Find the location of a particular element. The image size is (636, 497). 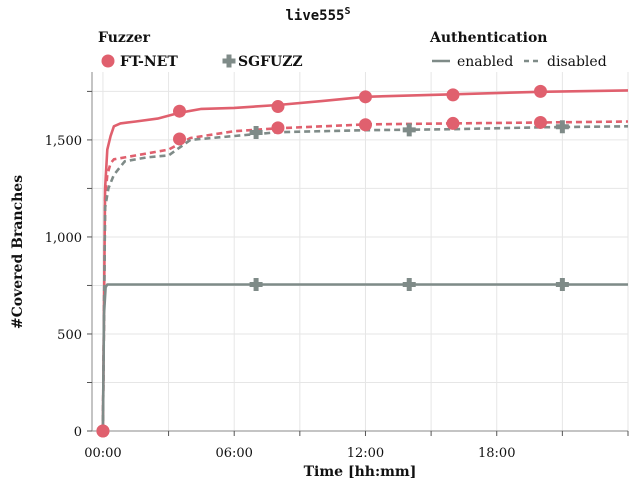

x-tick-label: 12:00 is located at coordinates (365, 453).